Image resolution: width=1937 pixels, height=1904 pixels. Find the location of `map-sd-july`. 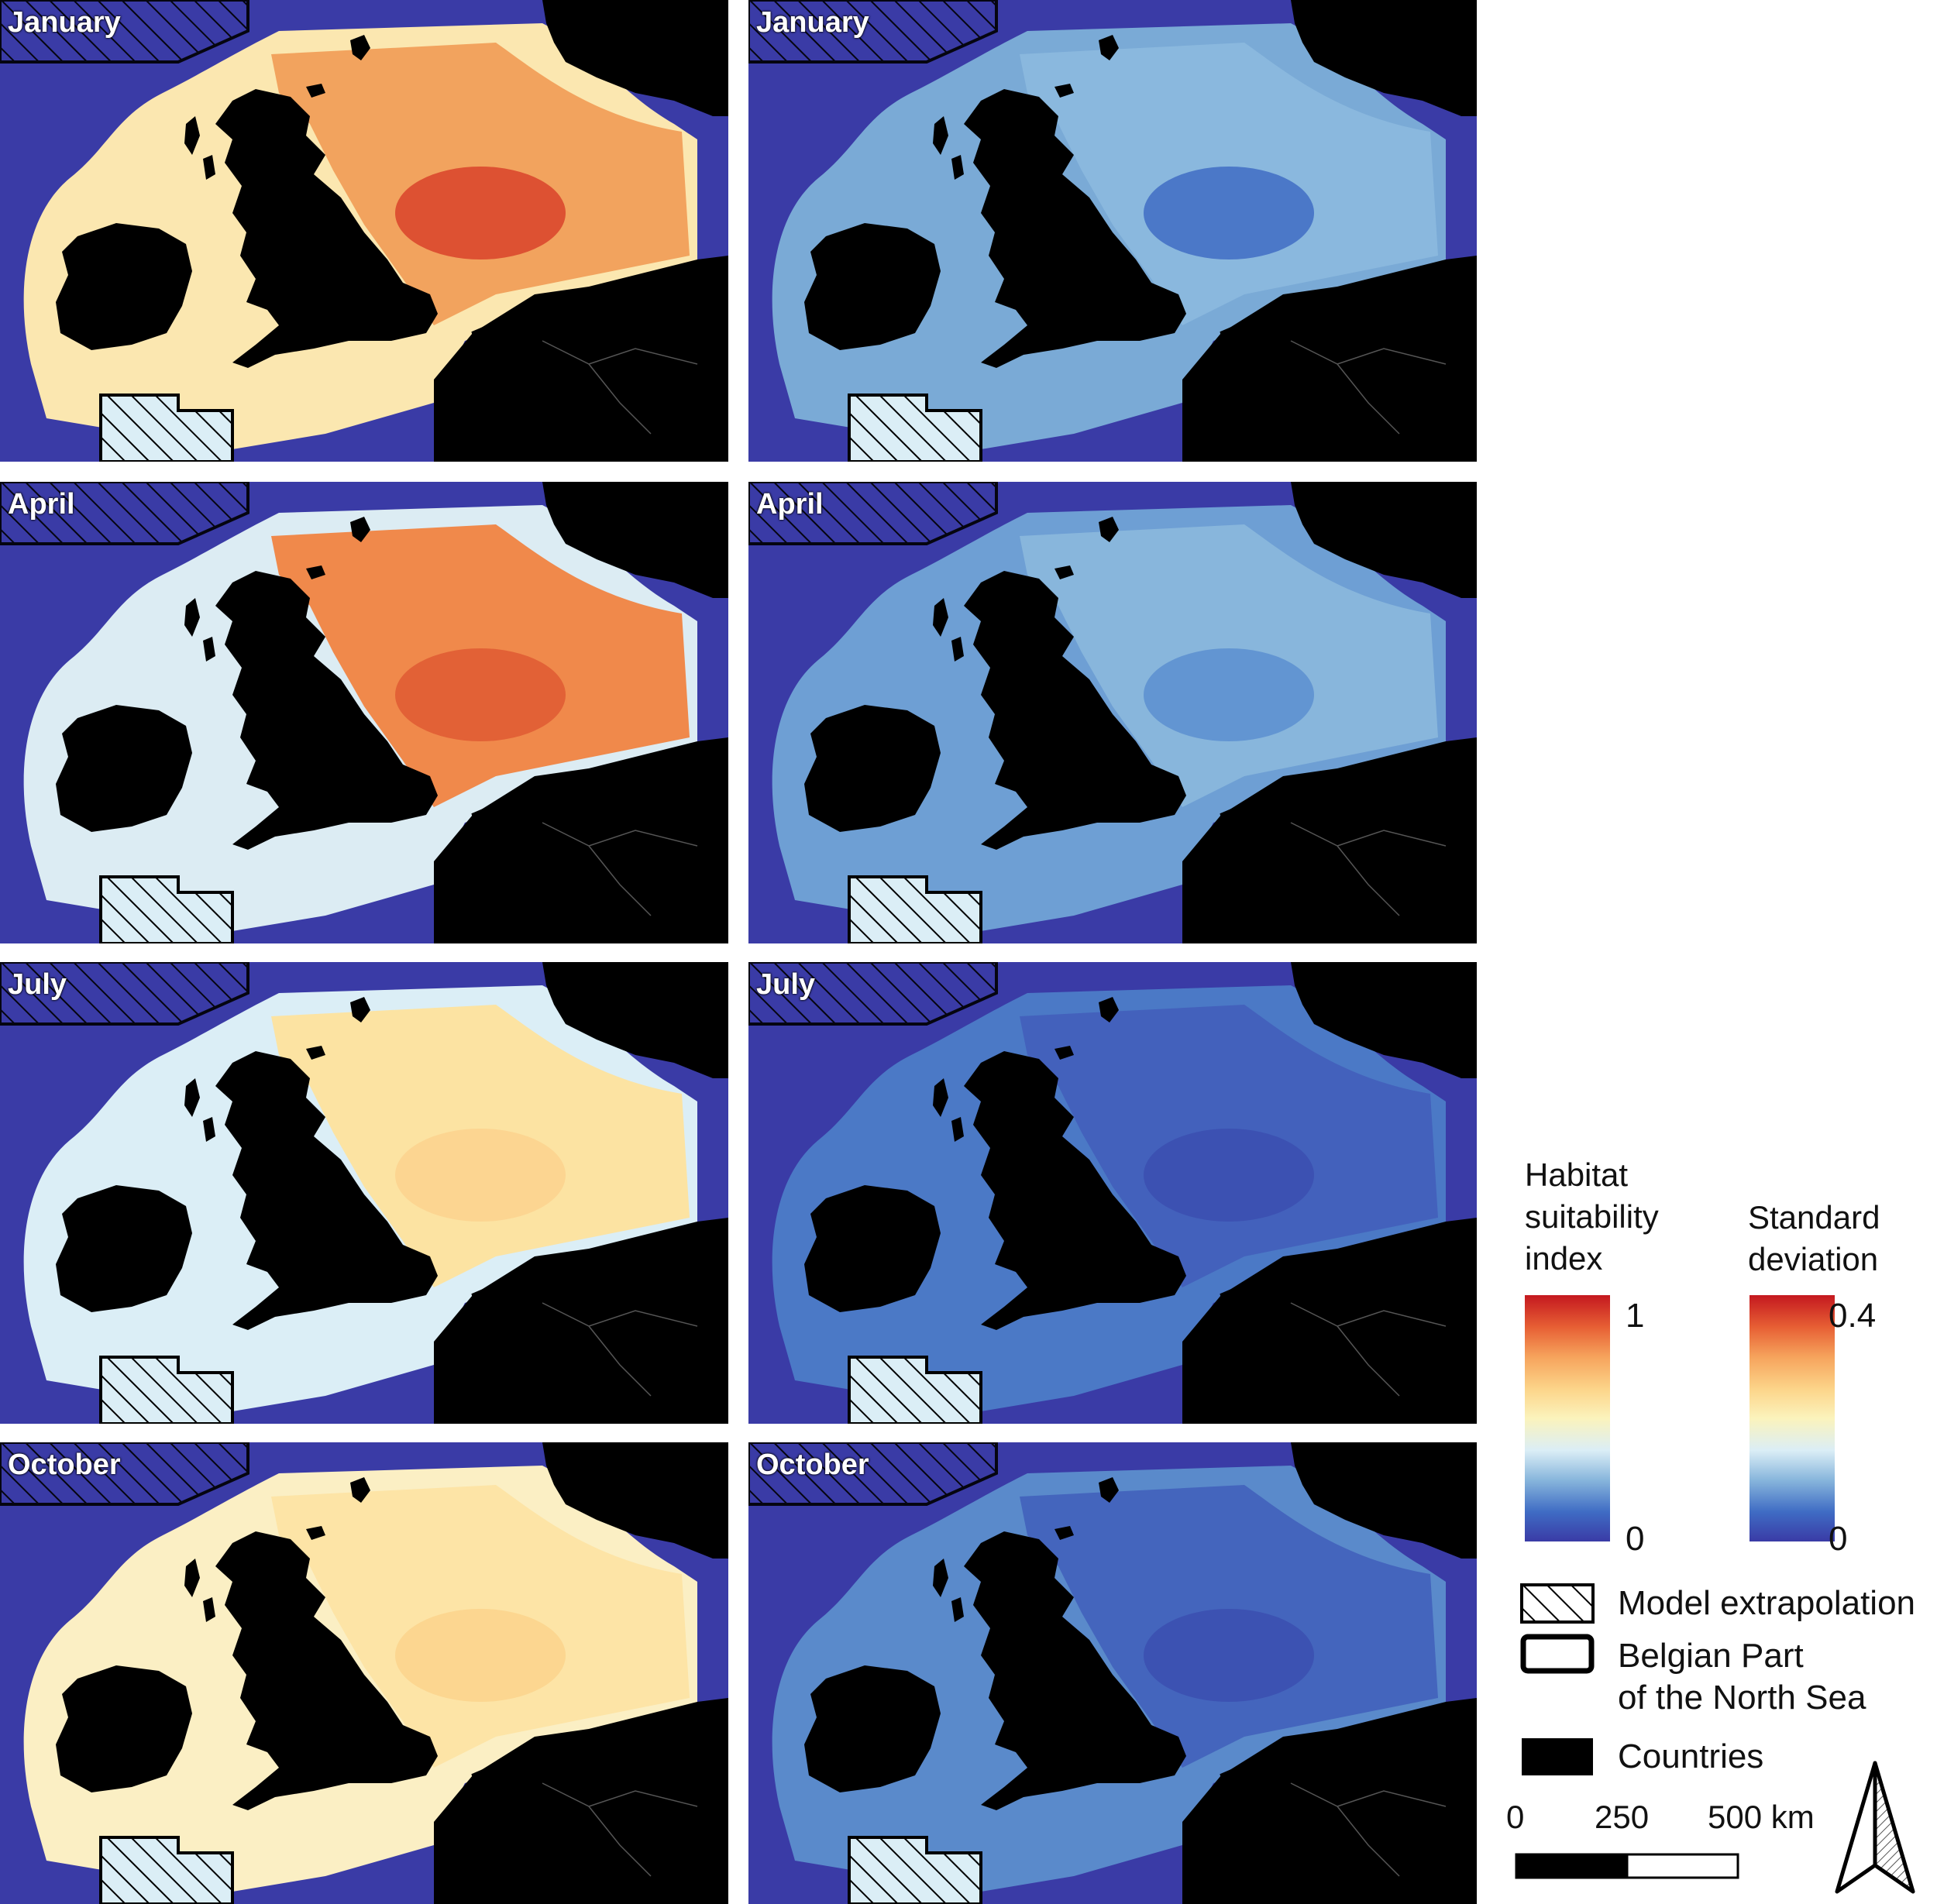

map-sd-july is located at coordinates (1113, 1193).